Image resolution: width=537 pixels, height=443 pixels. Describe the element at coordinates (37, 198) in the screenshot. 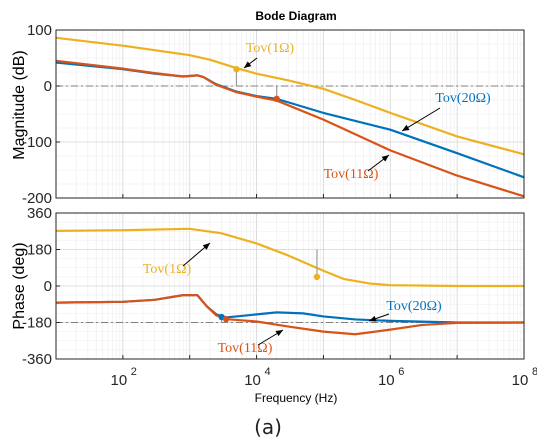

I see `y-tick-label: -200` at that location.